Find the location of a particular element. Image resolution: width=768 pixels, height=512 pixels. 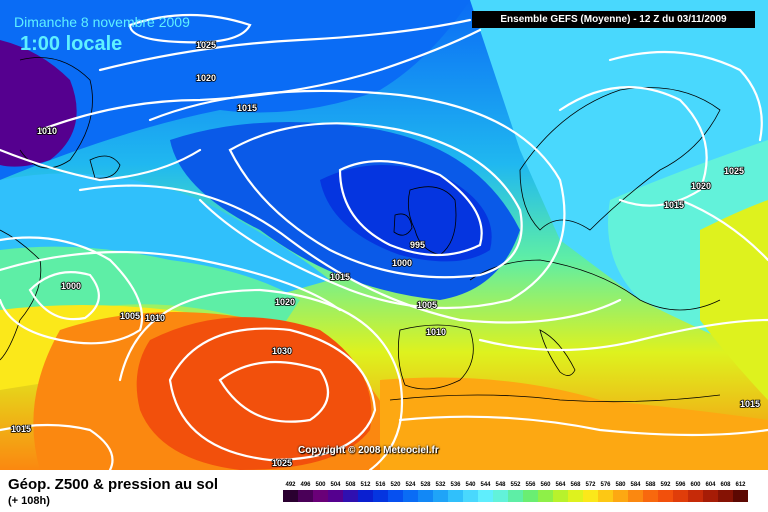

scale-value-label: 572 is located at coordinates (590, 485).